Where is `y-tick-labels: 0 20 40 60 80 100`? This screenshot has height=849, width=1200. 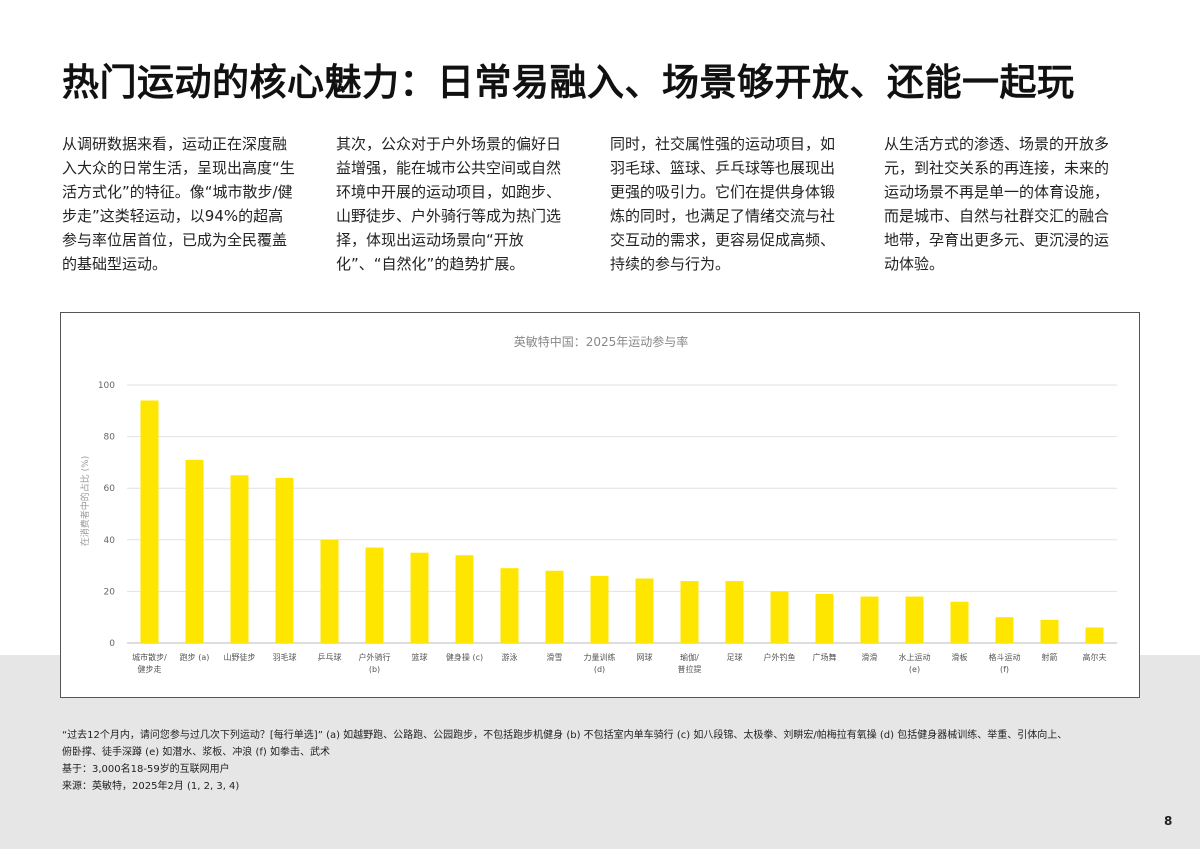
y-tick-labels: 0 20 40 60 80 100 is located at coordinates (106, 515).